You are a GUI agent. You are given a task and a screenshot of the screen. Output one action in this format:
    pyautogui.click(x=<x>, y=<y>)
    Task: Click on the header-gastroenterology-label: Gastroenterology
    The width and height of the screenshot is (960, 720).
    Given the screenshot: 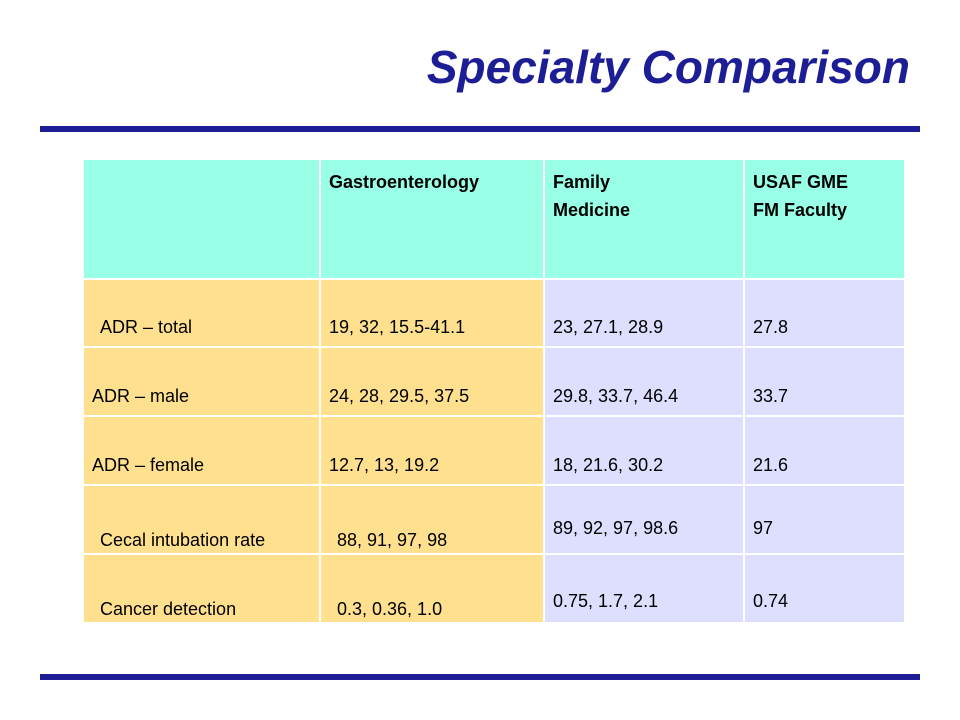 What is the action you would take?
    pyautogui.click(x=404, y=182)
    